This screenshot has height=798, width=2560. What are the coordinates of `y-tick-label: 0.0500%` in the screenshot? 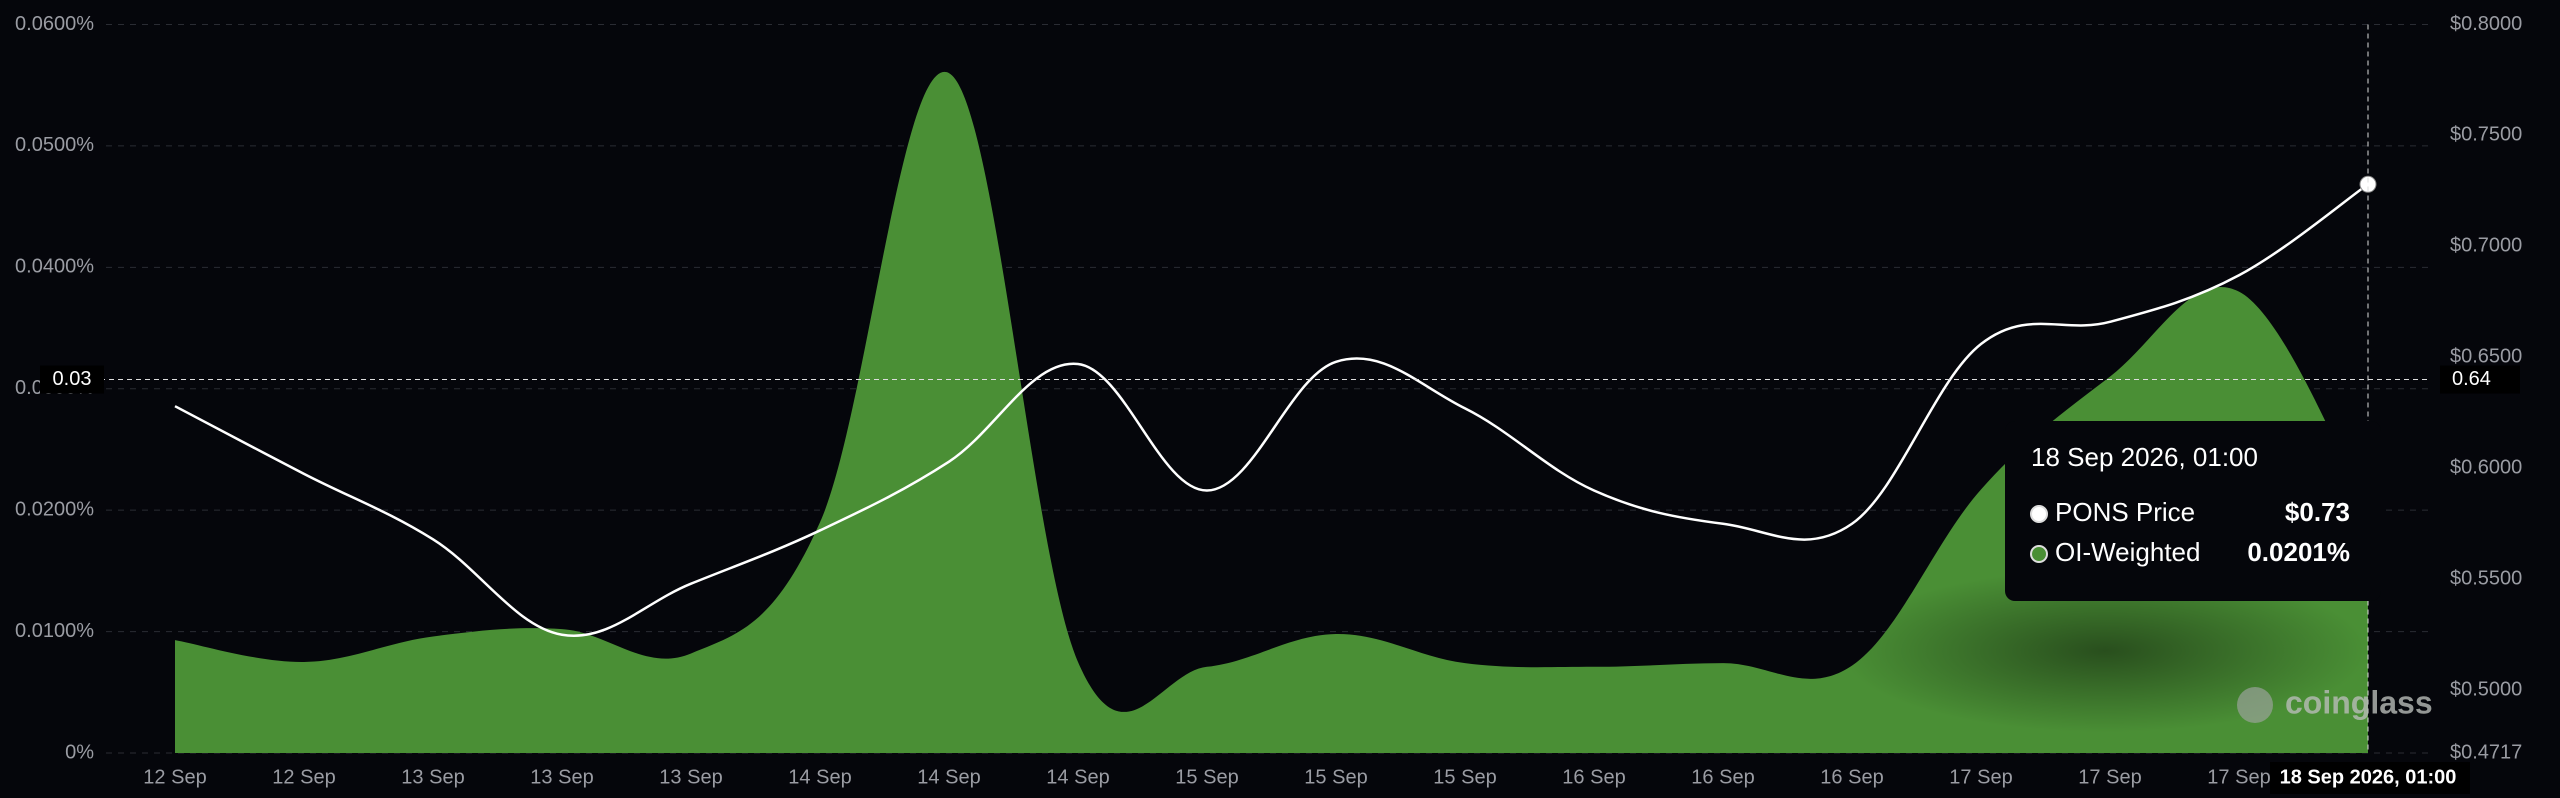 It's located at (54, 145).